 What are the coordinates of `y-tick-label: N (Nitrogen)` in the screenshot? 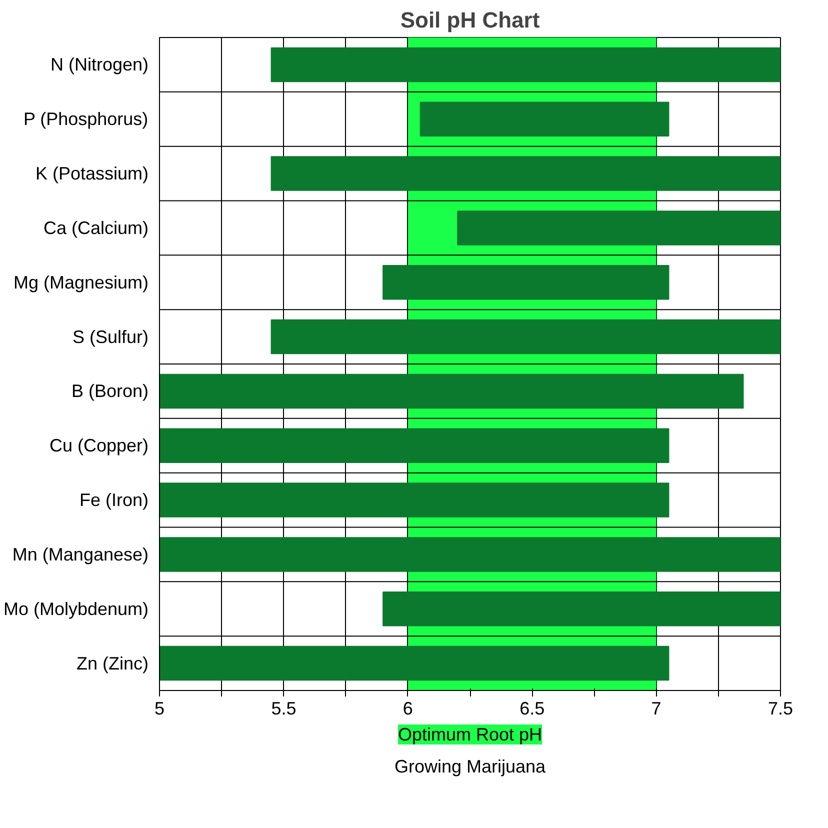 It's located at (99, 64).